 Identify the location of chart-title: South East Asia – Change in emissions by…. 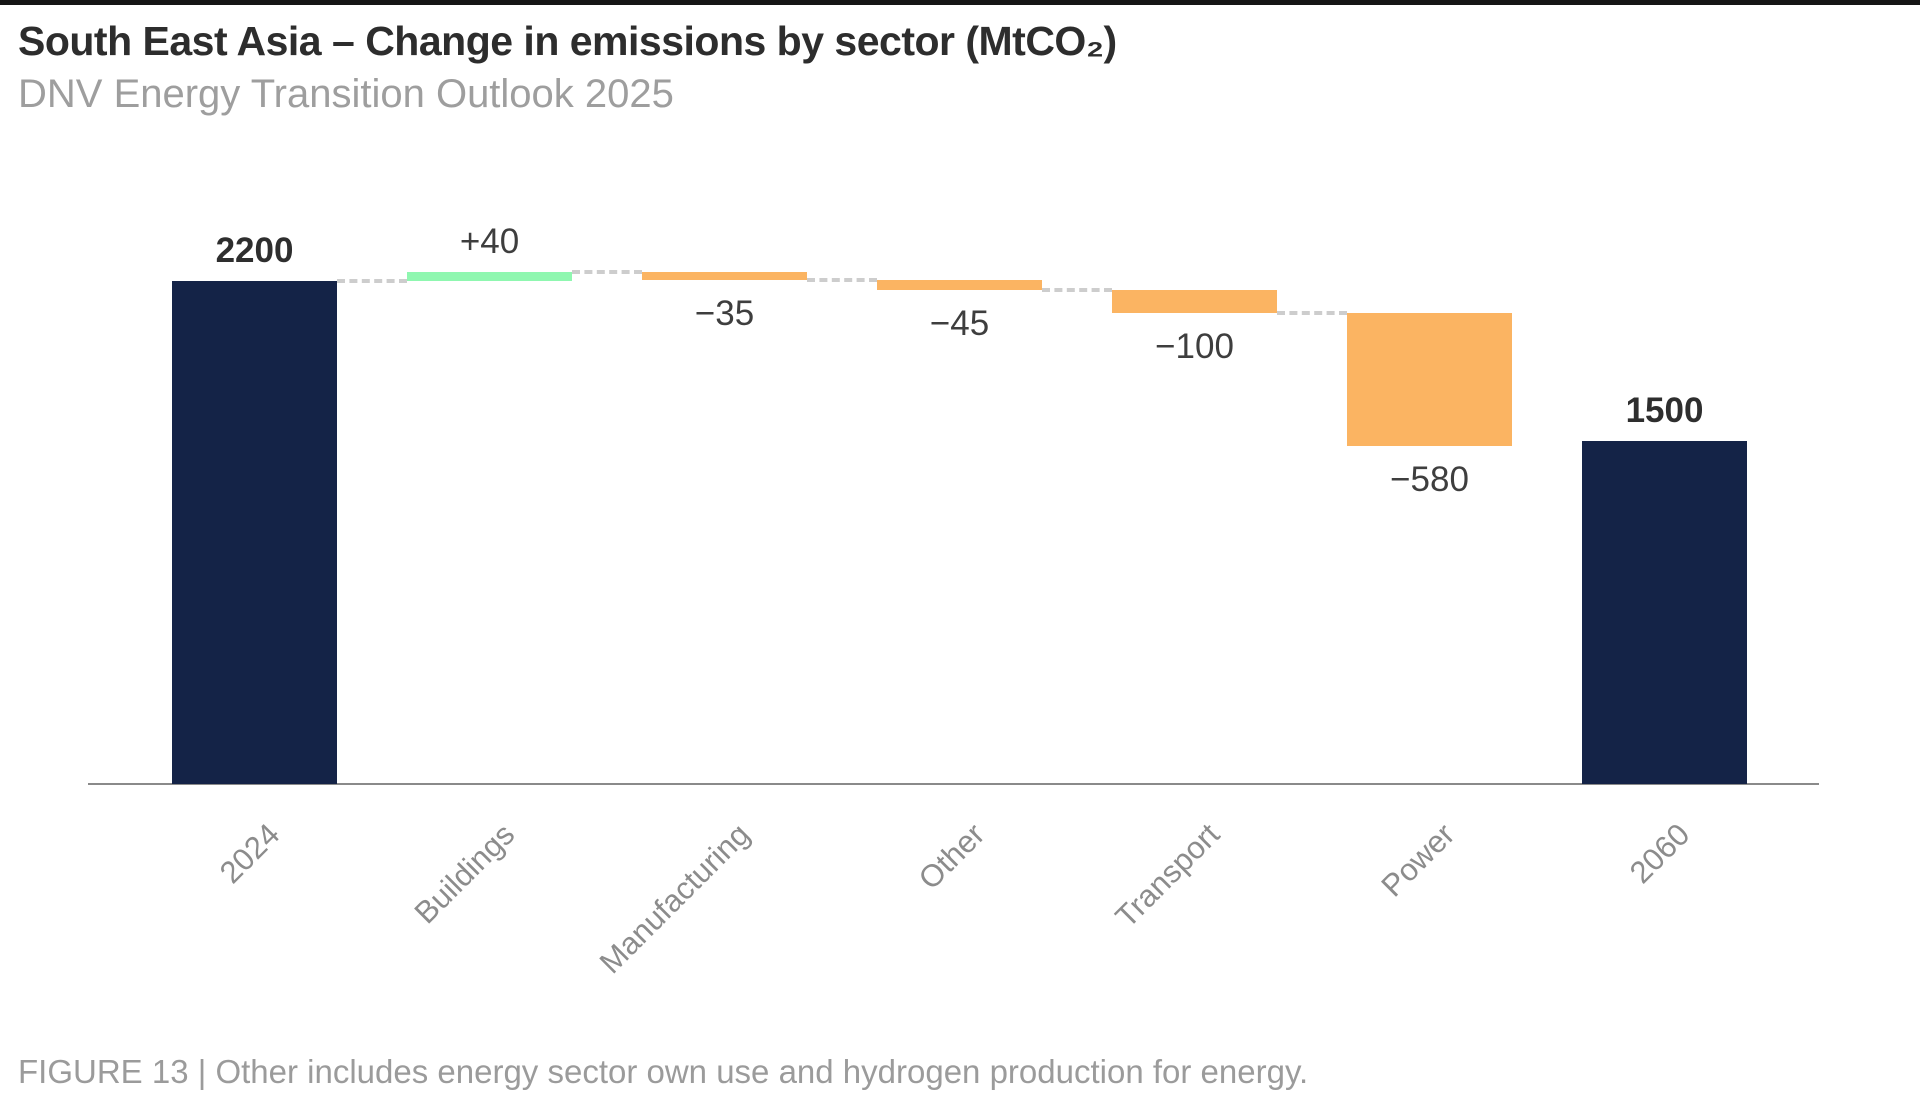
(567, 41).